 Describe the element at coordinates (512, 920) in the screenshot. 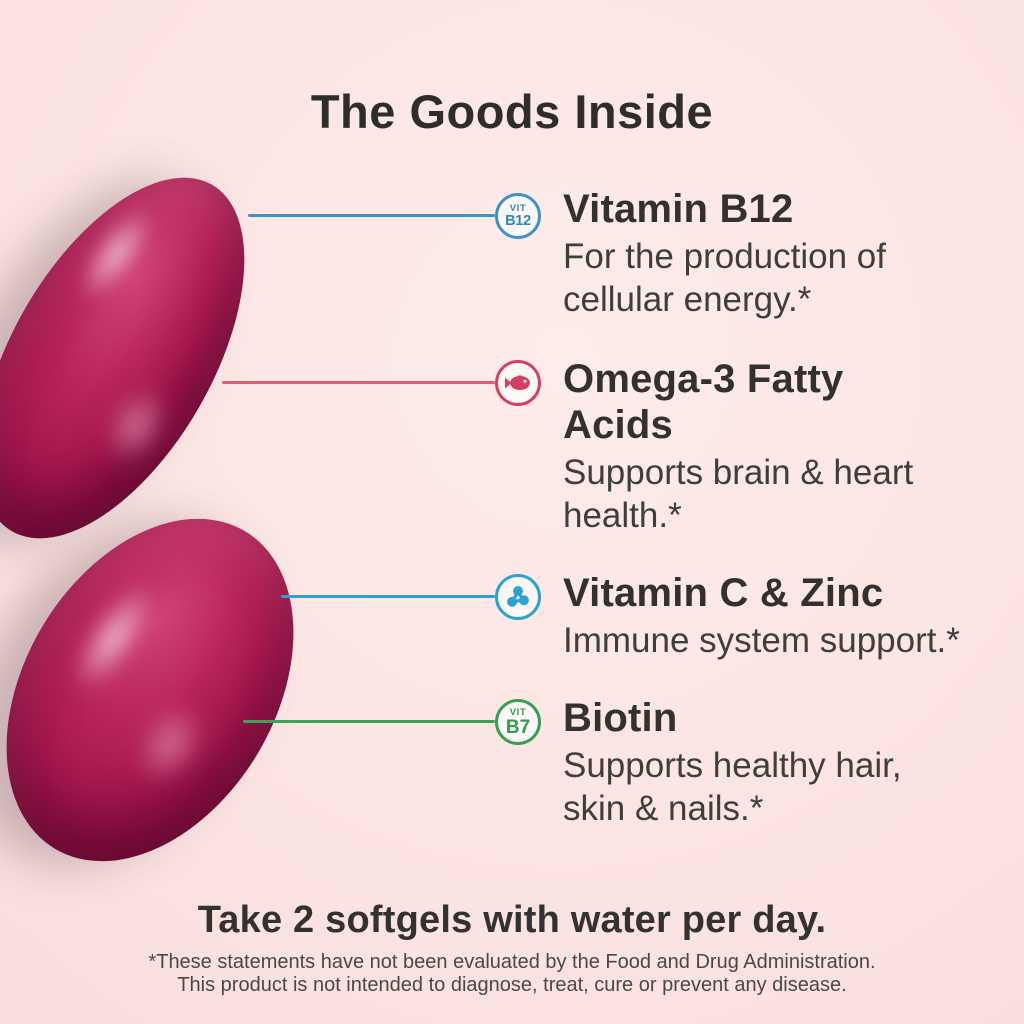

I see `dosage-instruction: Take 2 softgels with water per day.` at that location.